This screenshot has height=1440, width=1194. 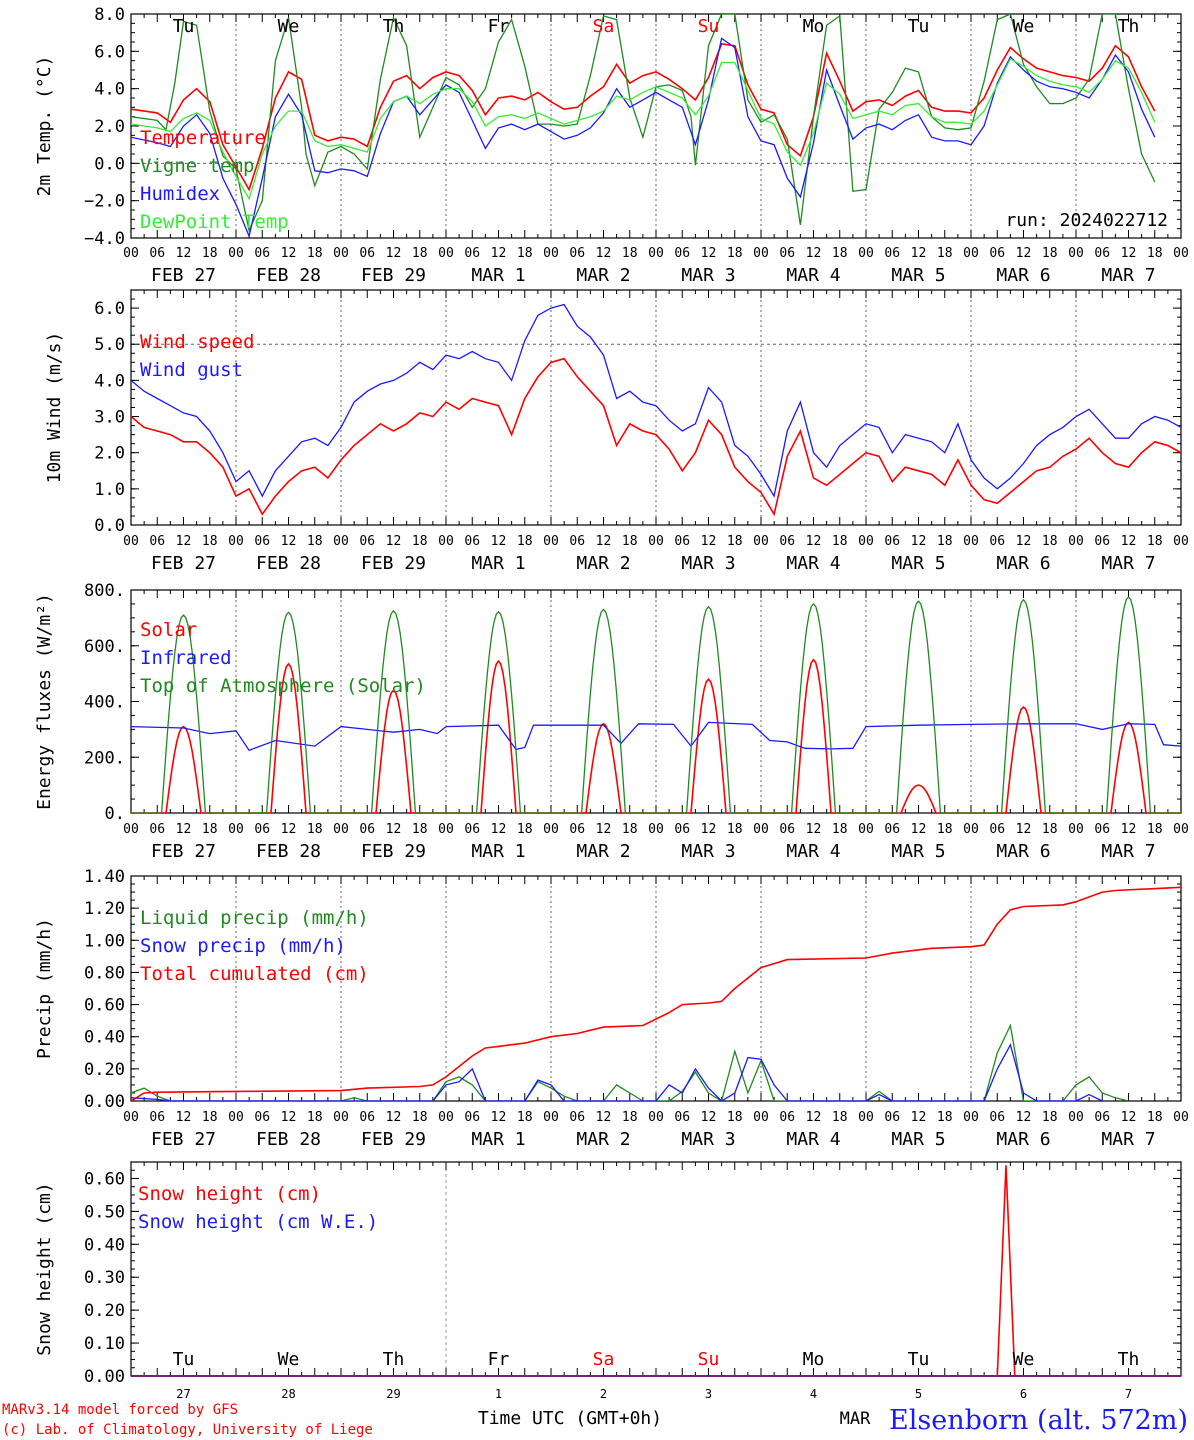 I want to click on month-label: MAR, so click(x=855, y=1419).